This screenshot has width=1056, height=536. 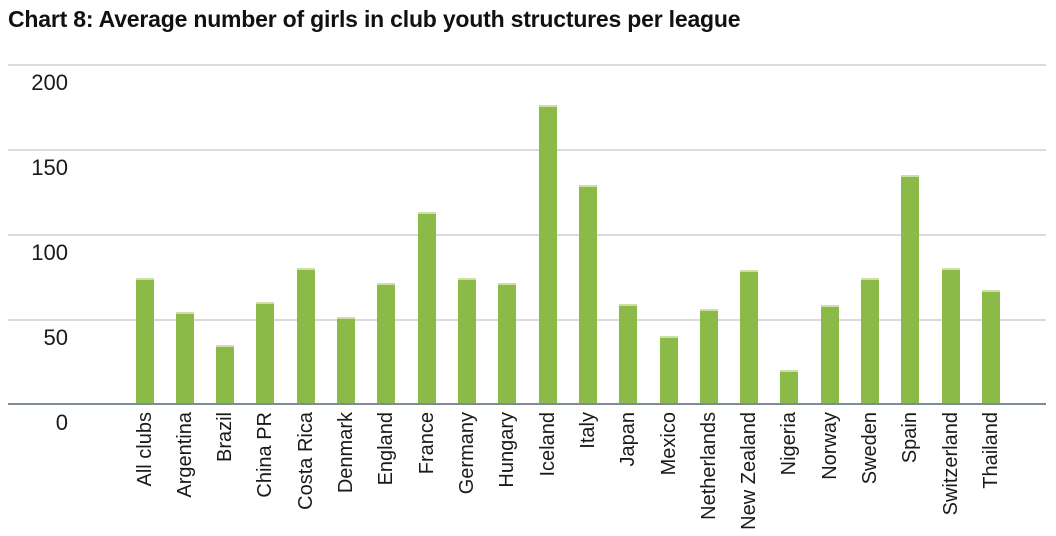 What do you see at coordinates (950, 464) in the screenshot?
I see `x-tick-label-switzerland: Switzerland` at bounding box center [950, 464].